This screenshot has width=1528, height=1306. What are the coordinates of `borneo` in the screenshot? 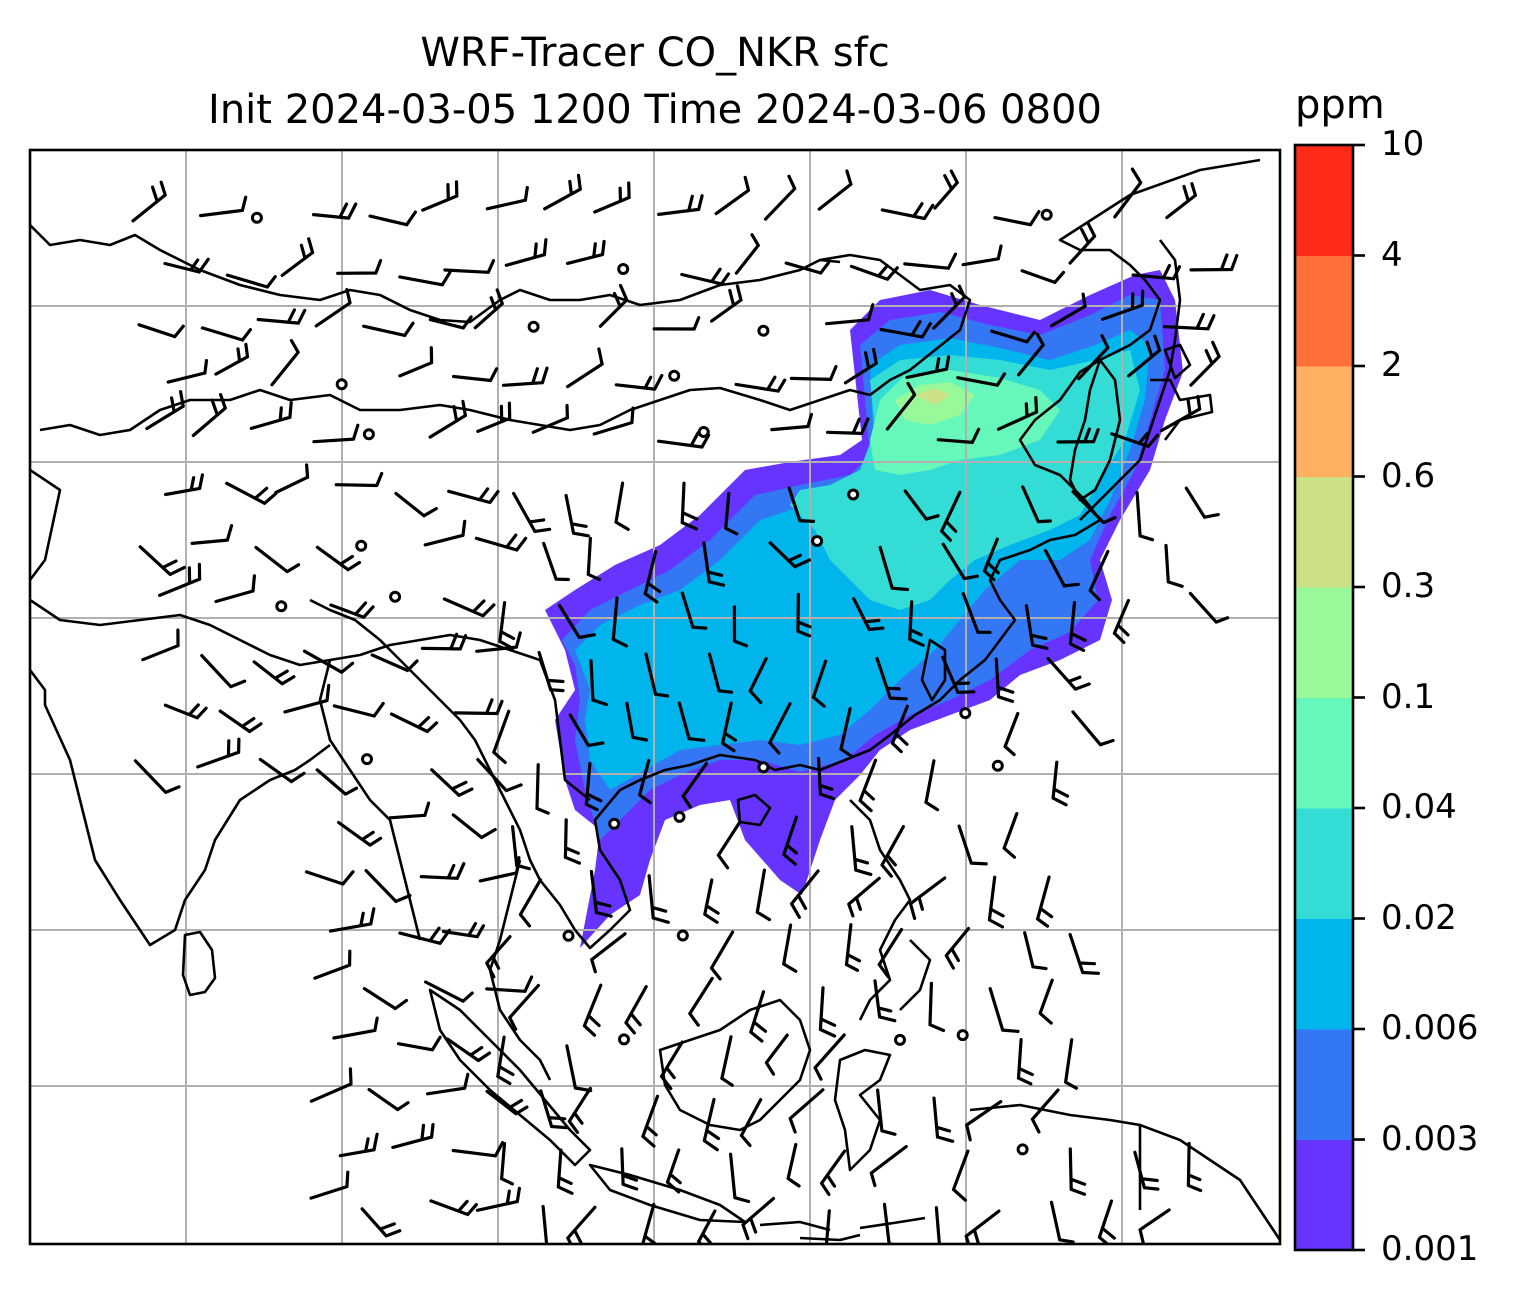 It's located at (735, 1065).